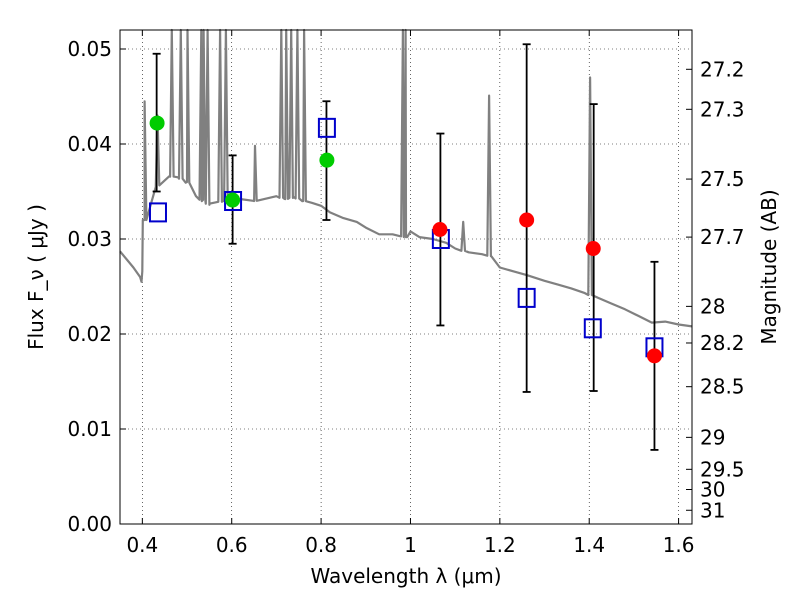  I want to click on x-tick-label: 1.4, so click(589, 545).